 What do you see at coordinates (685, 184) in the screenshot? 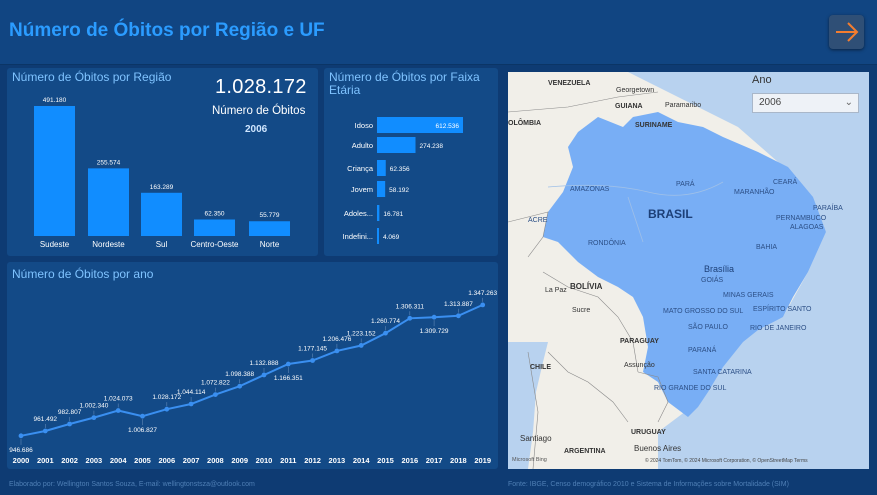
I see `map-label: PARÁ` at bounding box center [685, 184].